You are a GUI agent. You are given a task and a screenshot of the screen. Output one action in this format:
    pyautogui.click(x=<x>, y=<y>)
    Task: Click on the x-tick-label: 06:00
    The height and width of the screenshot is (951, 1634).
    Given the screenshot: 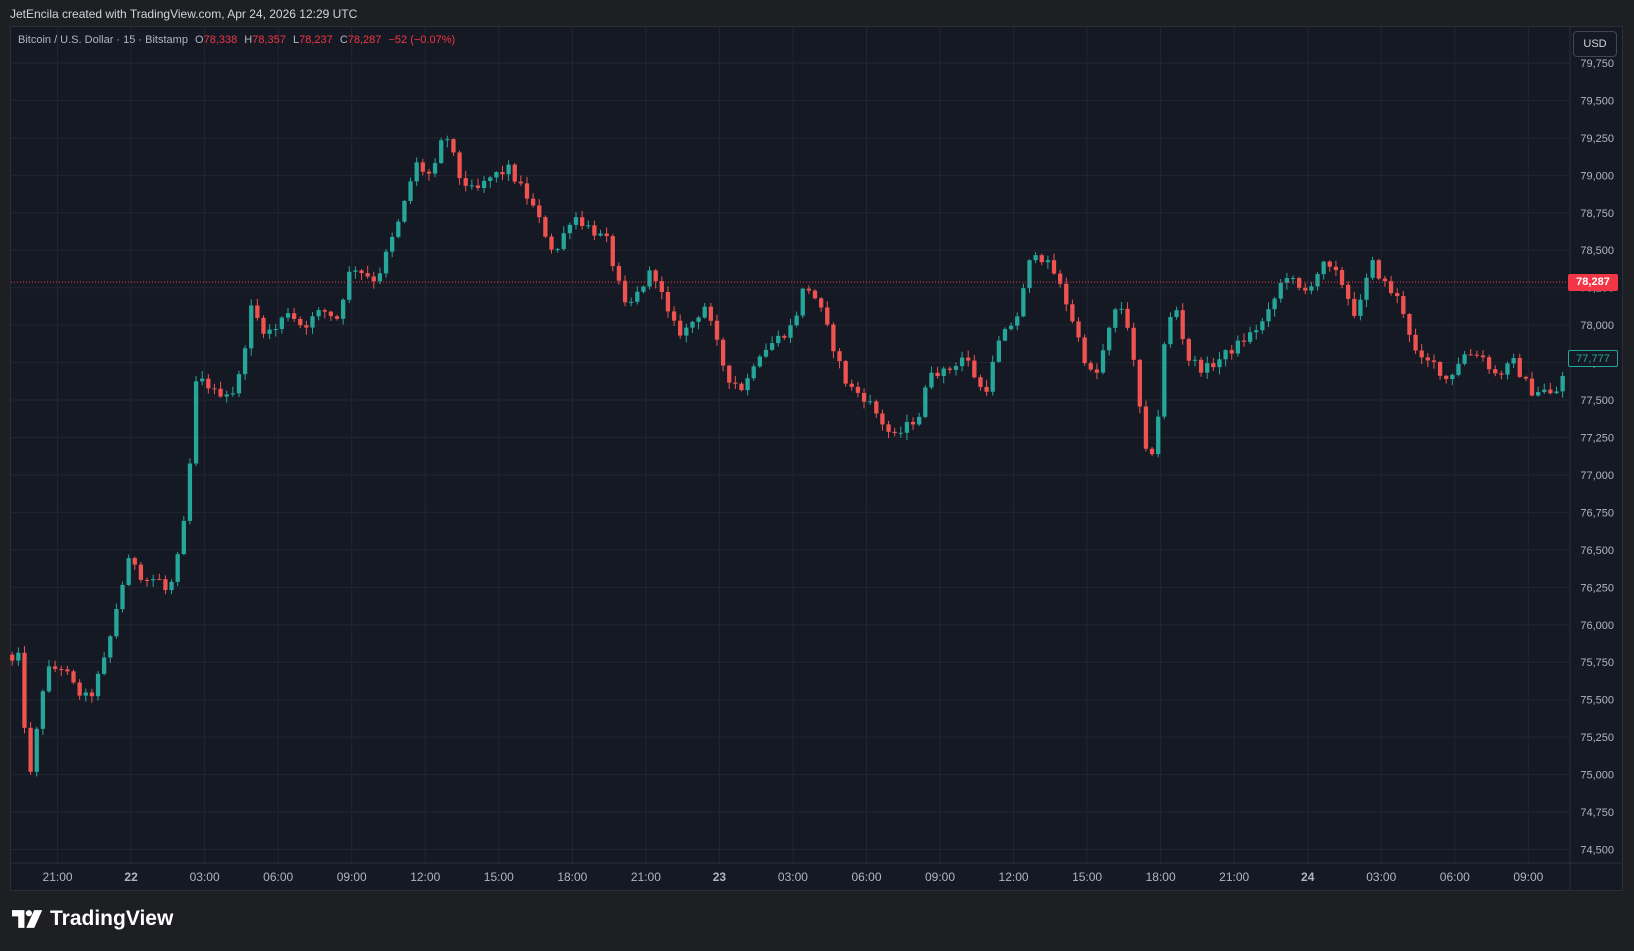 What is the action you would take?
    pyautogui.click(x=1455, y=877)
    